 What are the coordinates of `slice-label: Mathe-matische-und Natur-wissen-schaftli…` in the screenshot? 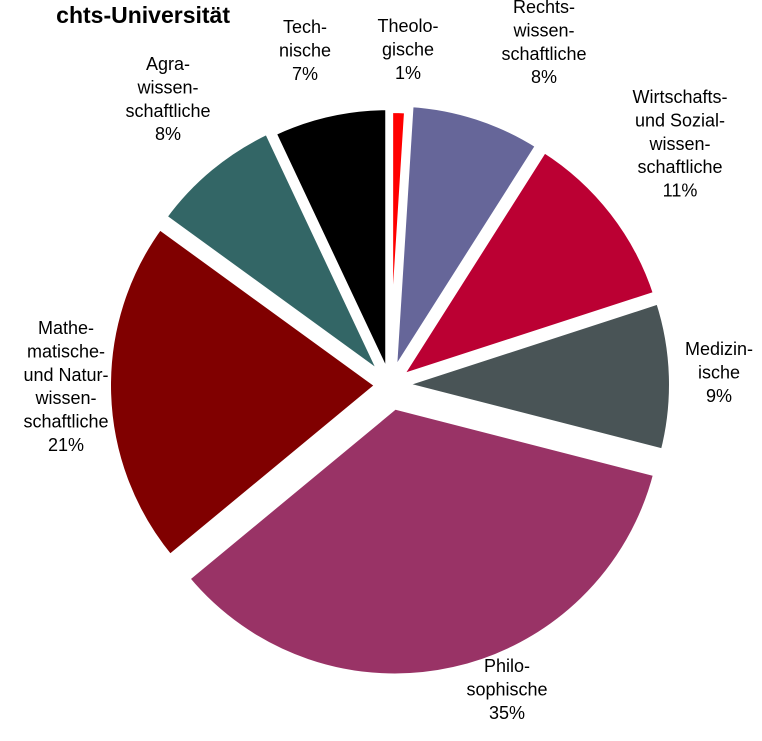 It's located at (65, 386).